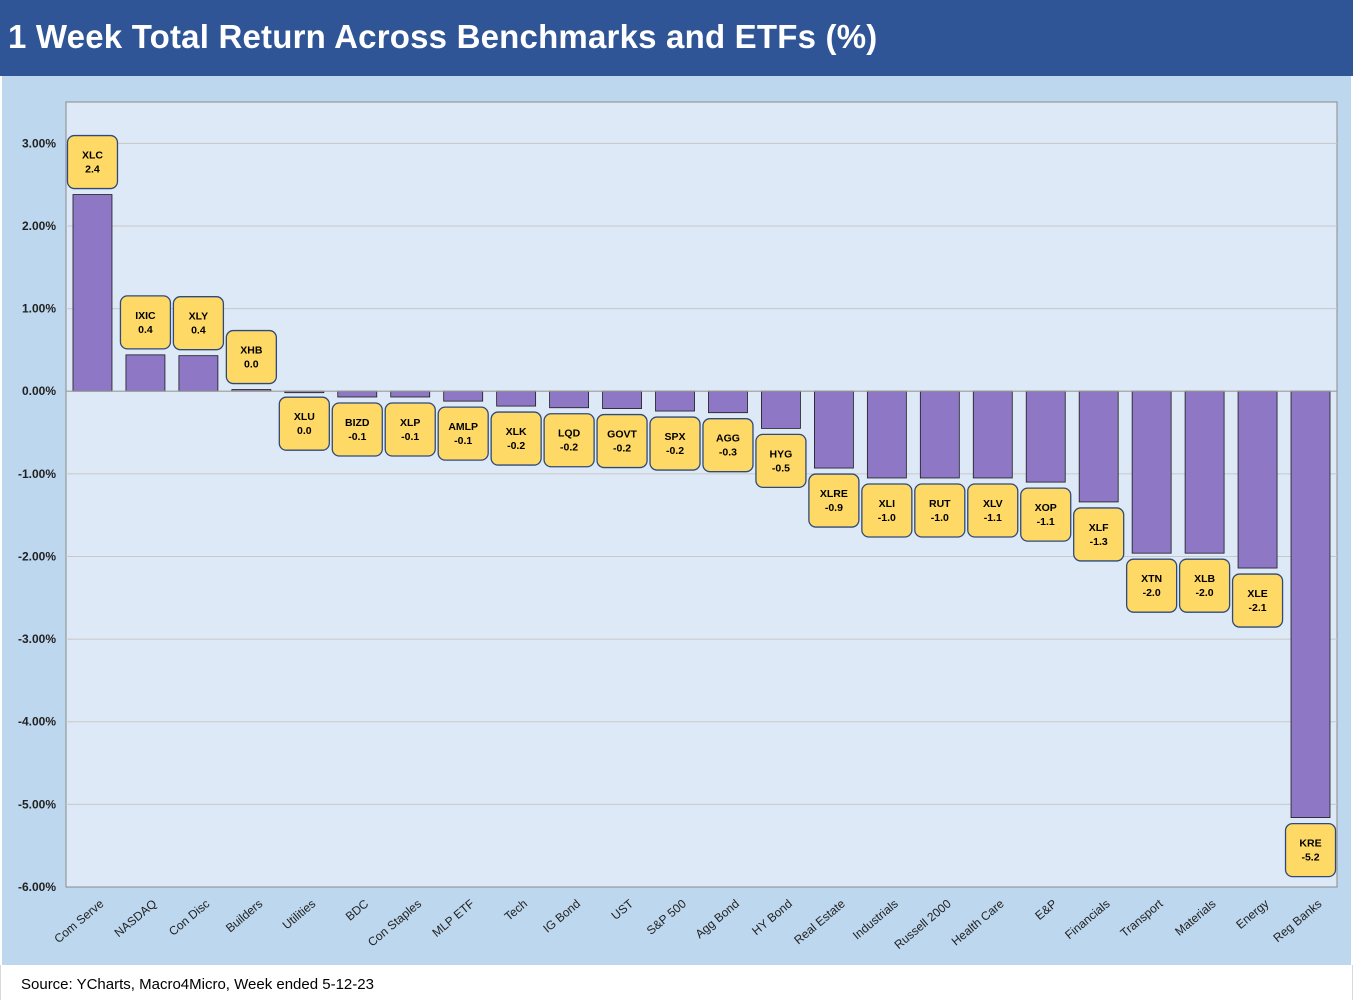 The height and width of the screenshot is (1000, 1353). I want to click on data-label-ticker: XLF, so click(1099, 528).